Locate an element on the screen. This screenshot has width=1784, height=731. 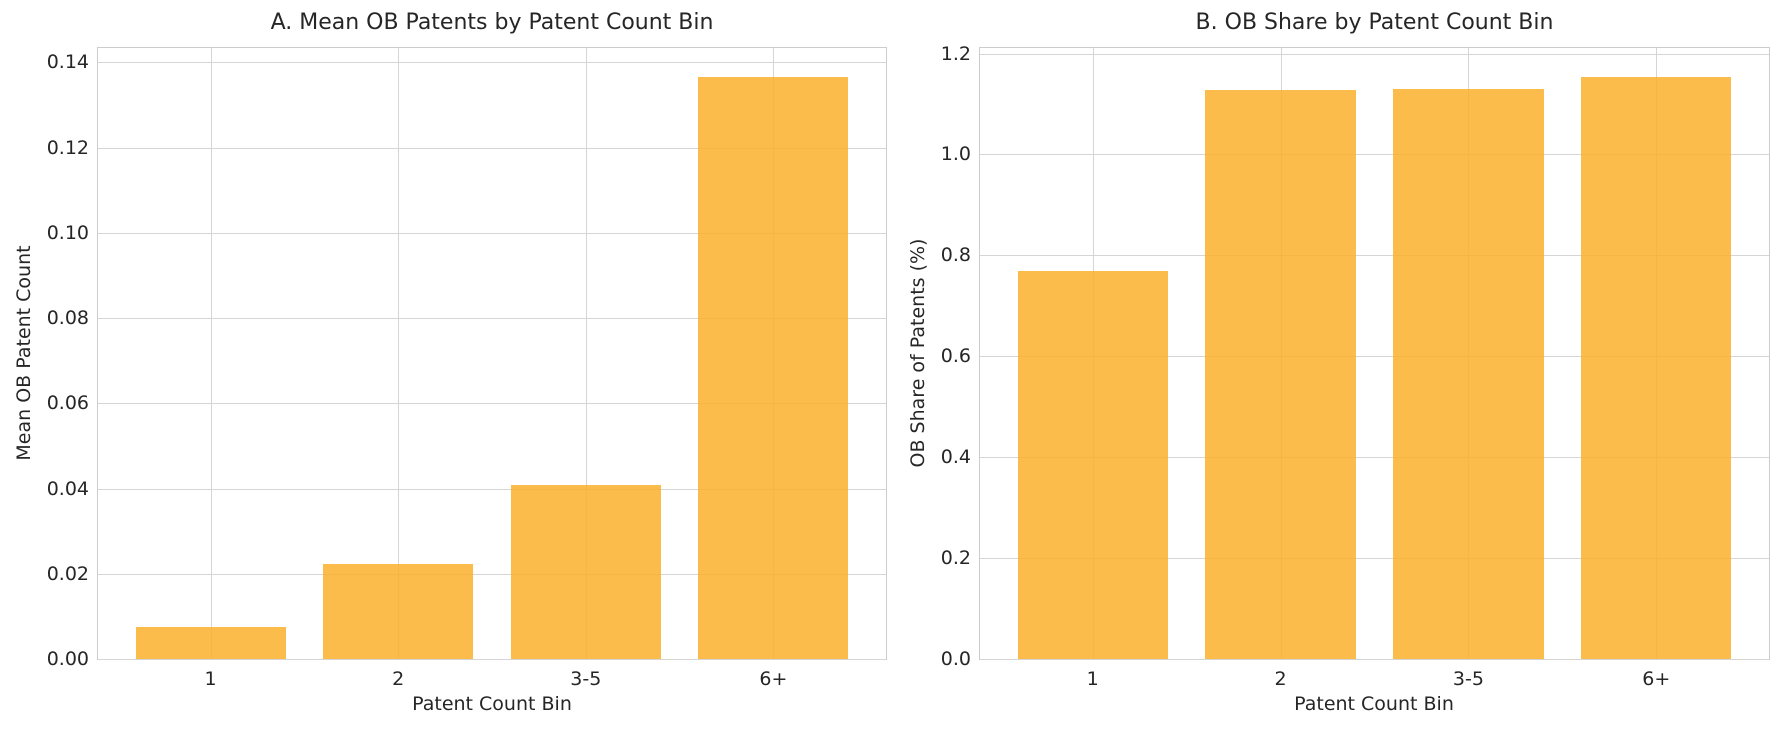
y-axis-label-a: Mean OB Patent Count is located at coordinates (24, 353).